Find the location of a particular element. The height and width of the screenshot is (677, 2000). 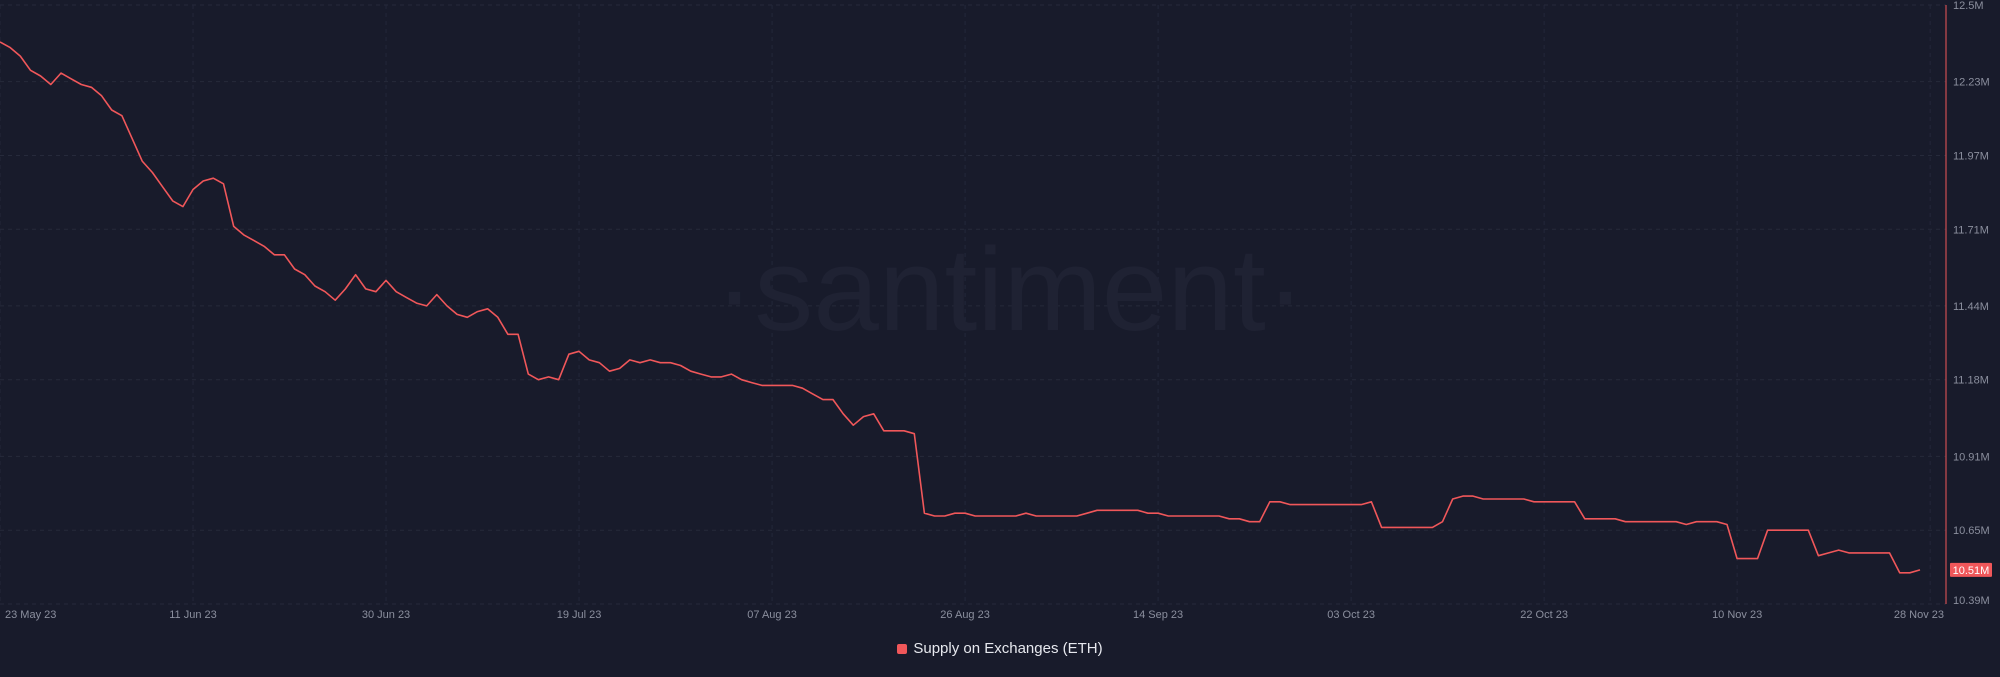

legend: Supply on Exchanges (ETH) is located at coordinates (1000, 648).